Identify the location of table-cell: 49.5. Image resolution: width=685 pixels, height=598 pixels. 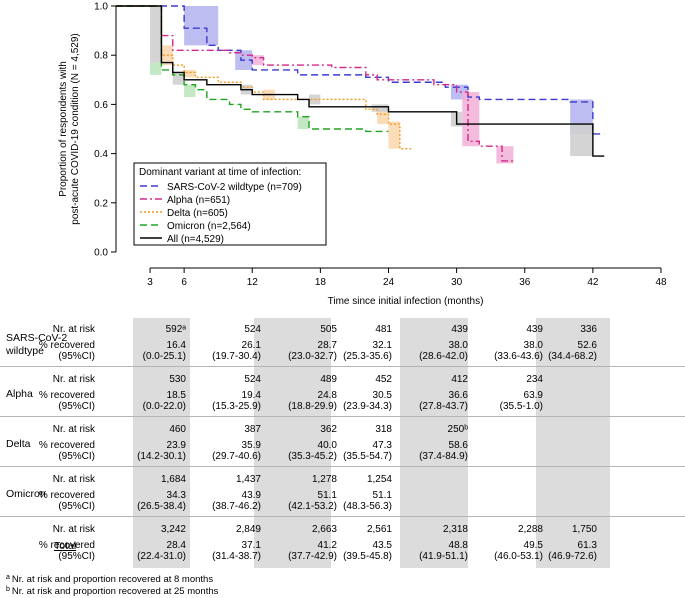
(533, 545).